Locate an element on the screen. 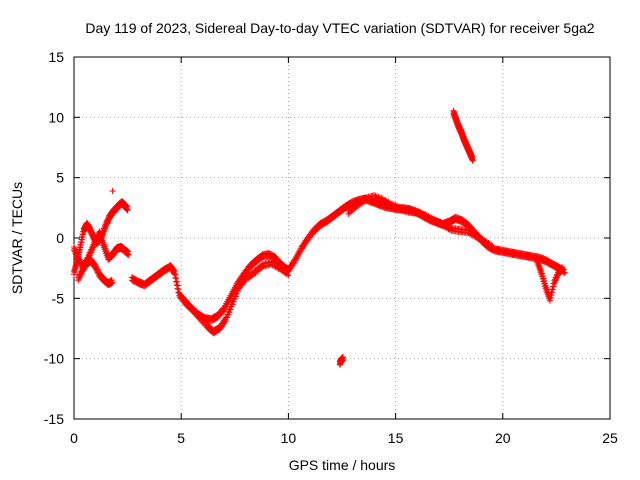 This screenshot has height=480, width=640. y-tick-label: -10 is located at coordinates (54, 359).